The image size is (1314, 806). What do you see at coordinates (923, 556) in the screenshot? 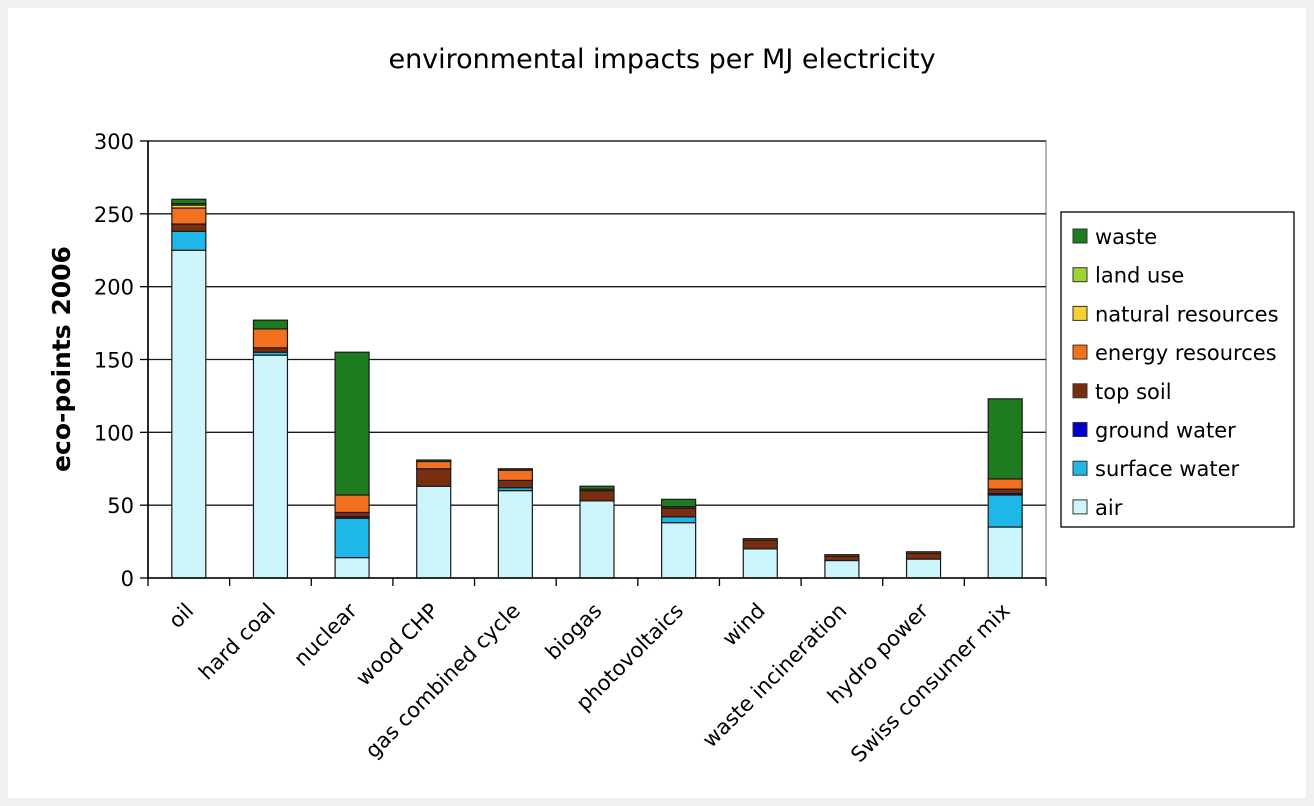
I see `bar-segment-hydro-power-top-soil` at bounding box center [923, 556].